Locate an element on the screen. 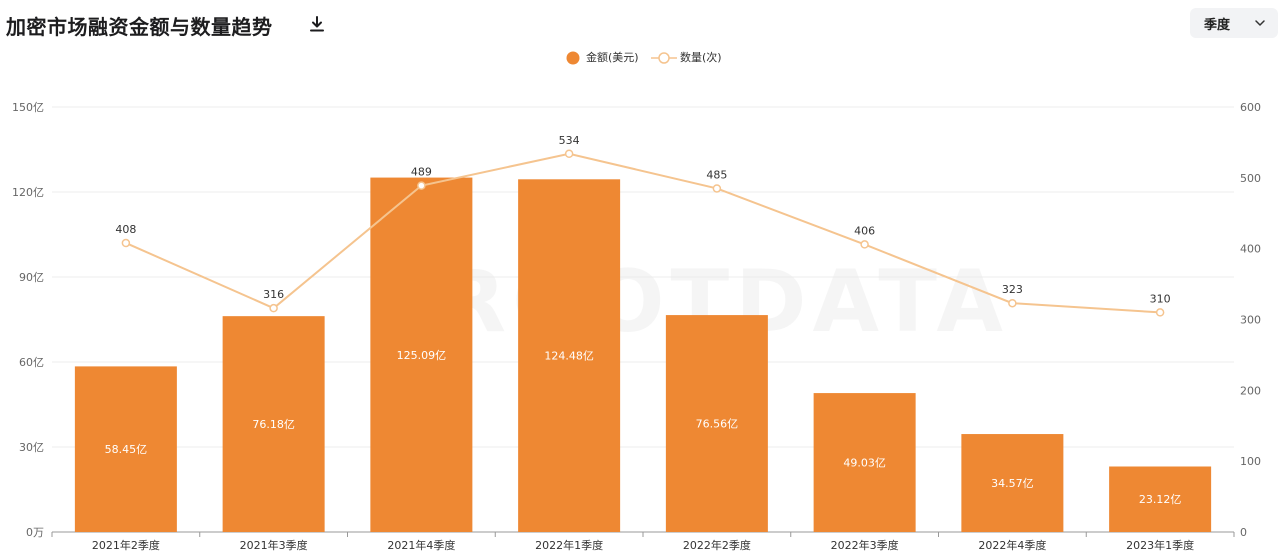  y-left-tick-label: 90亿 is located at coordinates (31, 277).